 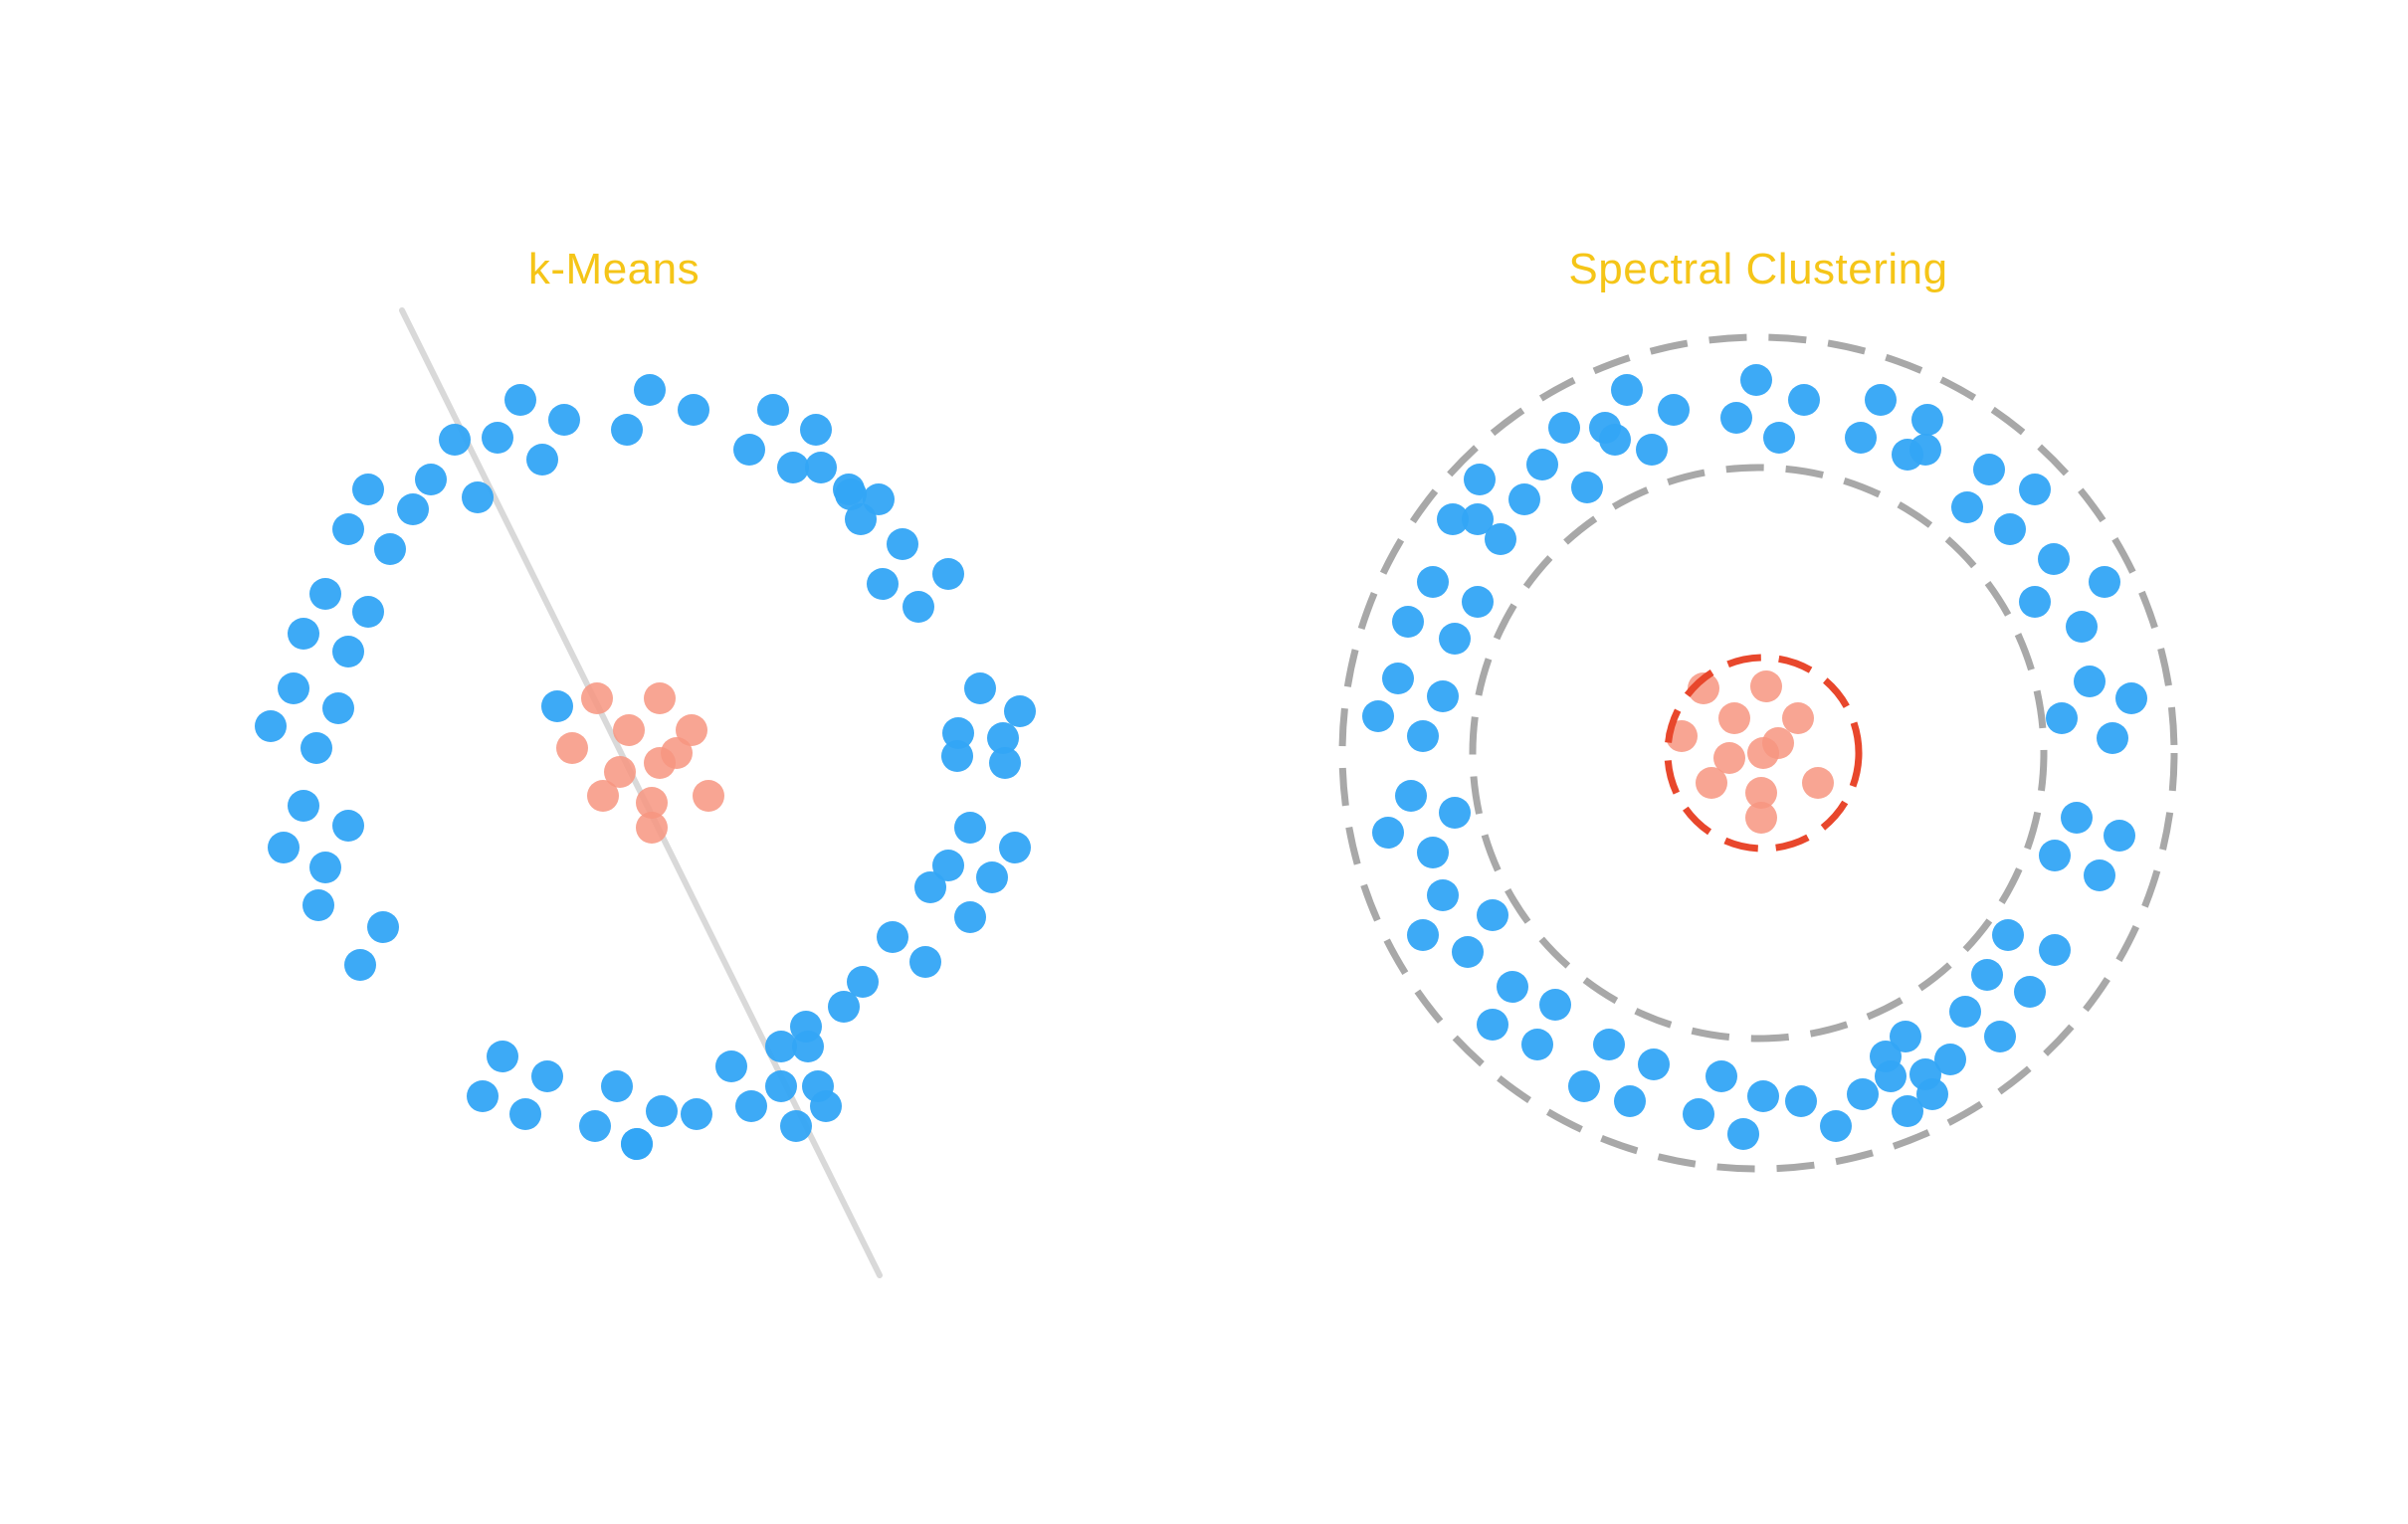 I want to click on spectral-inner-cluster-points, so click(x=1750, y=752).